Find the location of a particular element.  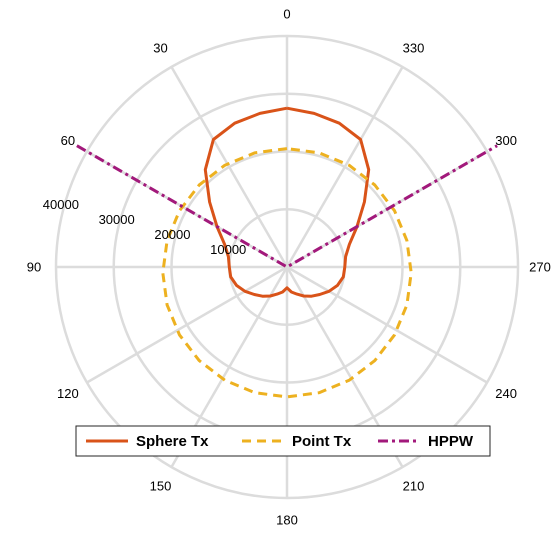

radial-tick-label: 20000 is located at coordinates (172, 234).